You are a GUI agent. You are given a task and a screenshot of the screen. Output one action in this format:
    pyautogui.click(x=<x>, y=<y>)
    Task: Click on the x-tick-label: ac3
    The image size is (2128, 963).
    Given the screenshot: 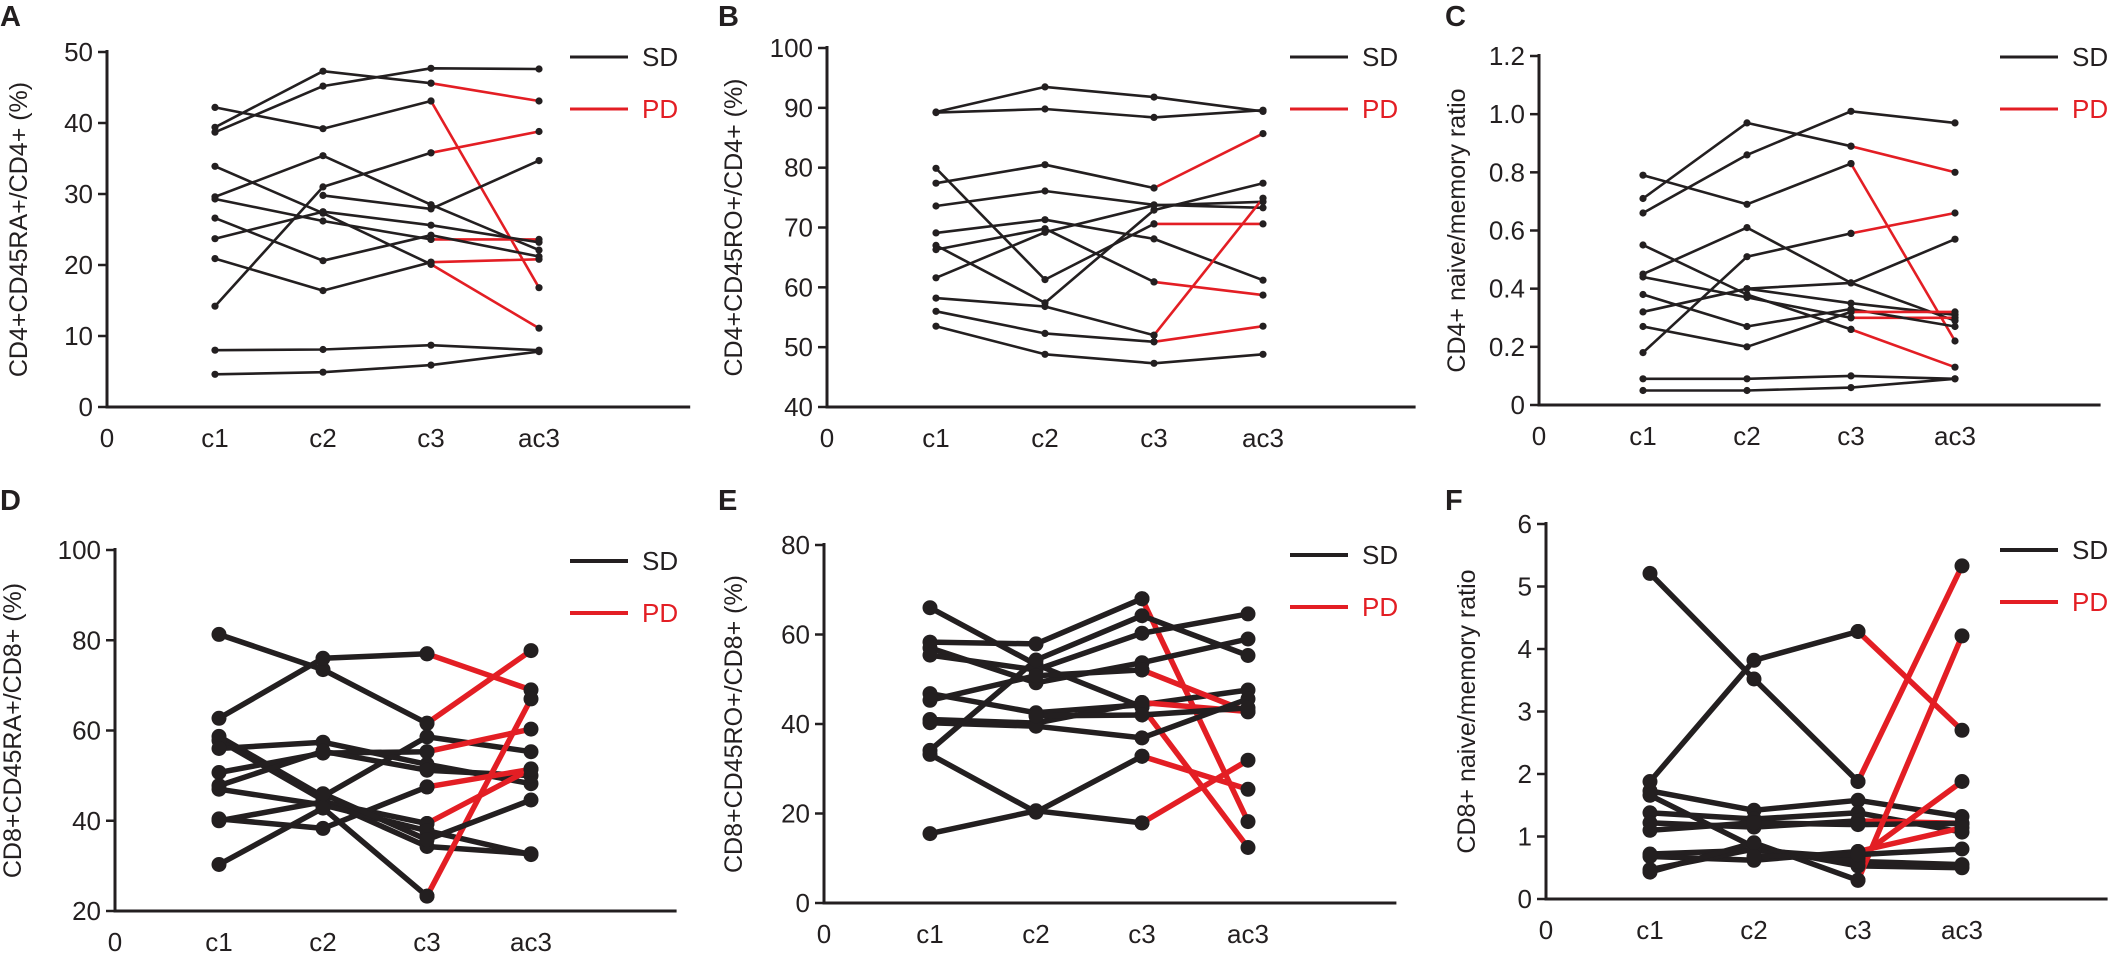 What is the action you would take?
    pyautogui.click(x=1248, y=934)
    